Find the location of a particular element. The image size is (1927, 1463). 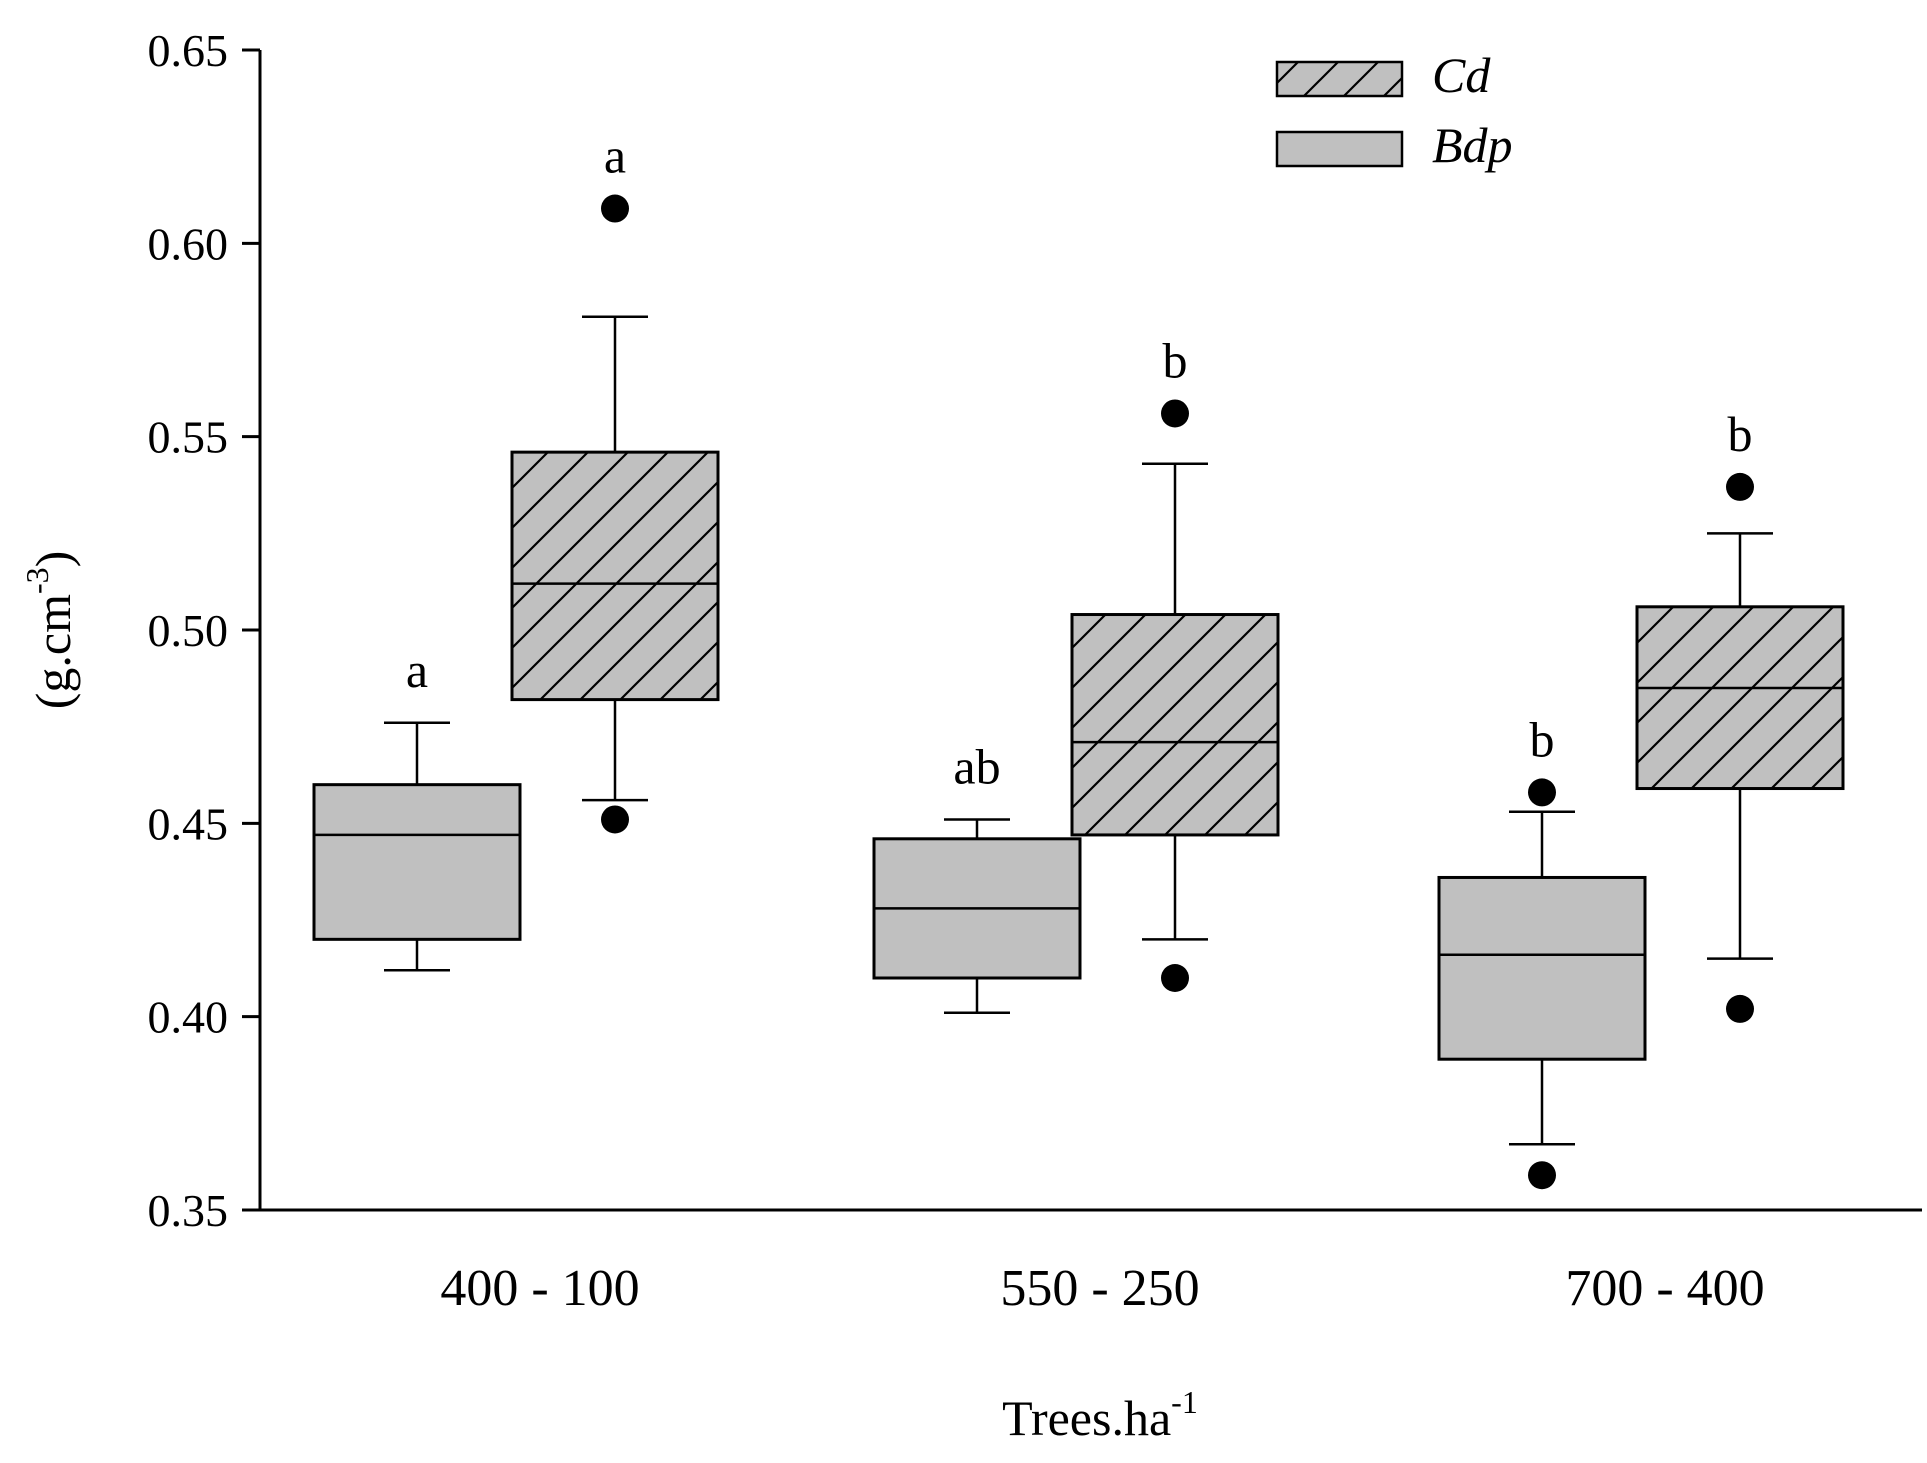

x-category-label: 550 - 250 is located at coordinates (1099, 1288).